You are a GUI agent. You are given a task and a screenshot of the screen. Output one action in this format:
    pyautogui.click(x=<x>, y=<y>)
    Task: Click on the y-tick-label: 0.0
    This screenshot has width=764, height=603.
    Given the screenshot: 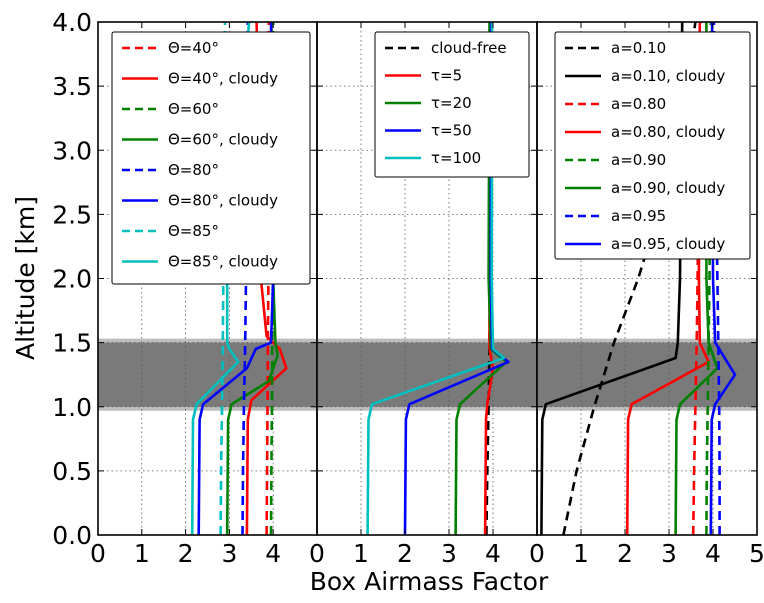 What is the action you would take?
    pyautogui.click(x=72, y=535)
    